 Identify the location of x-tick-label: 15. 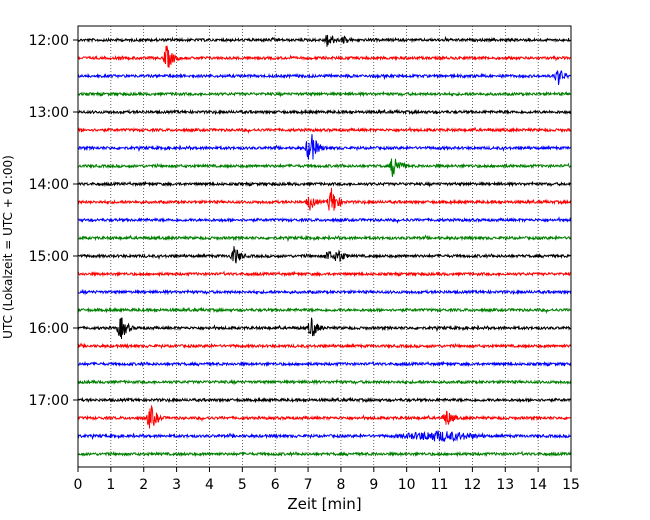
(571, 485).